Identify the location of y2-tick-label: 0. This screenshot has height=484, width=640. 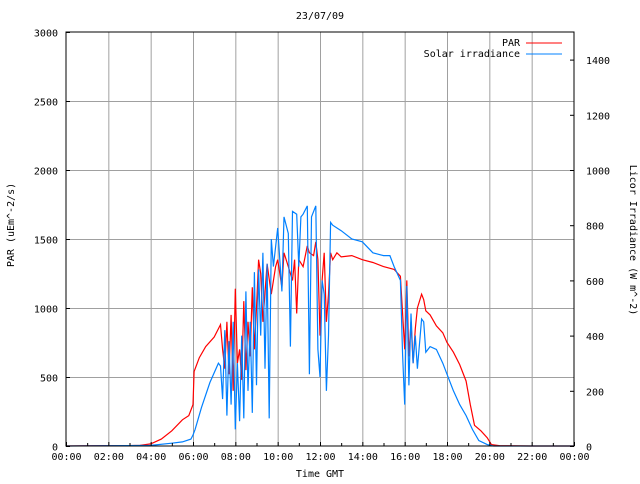
(589, 448).